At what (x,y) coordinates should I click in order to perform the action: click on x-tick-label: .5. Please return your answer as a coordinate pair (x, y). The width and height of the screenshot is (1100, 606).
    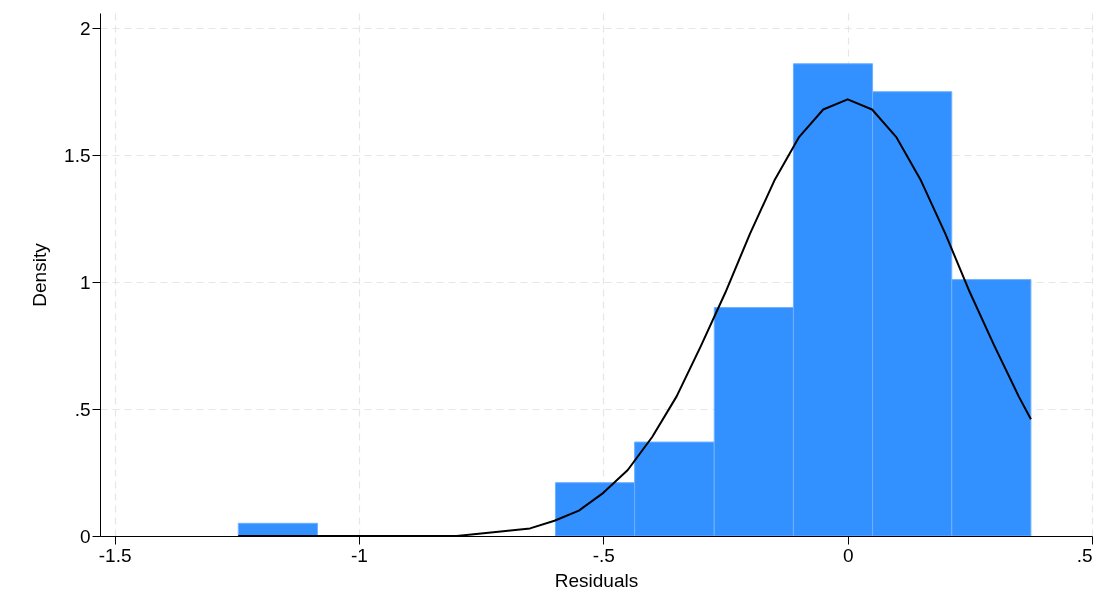
    Looking at the image, I should click on (1084, 555).